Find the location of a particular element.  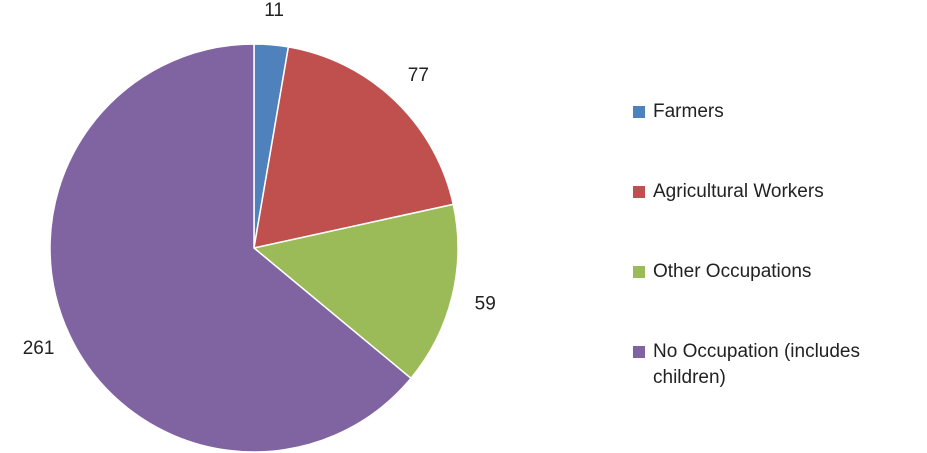

data-label: 11 is located at coordinates (274, 10).